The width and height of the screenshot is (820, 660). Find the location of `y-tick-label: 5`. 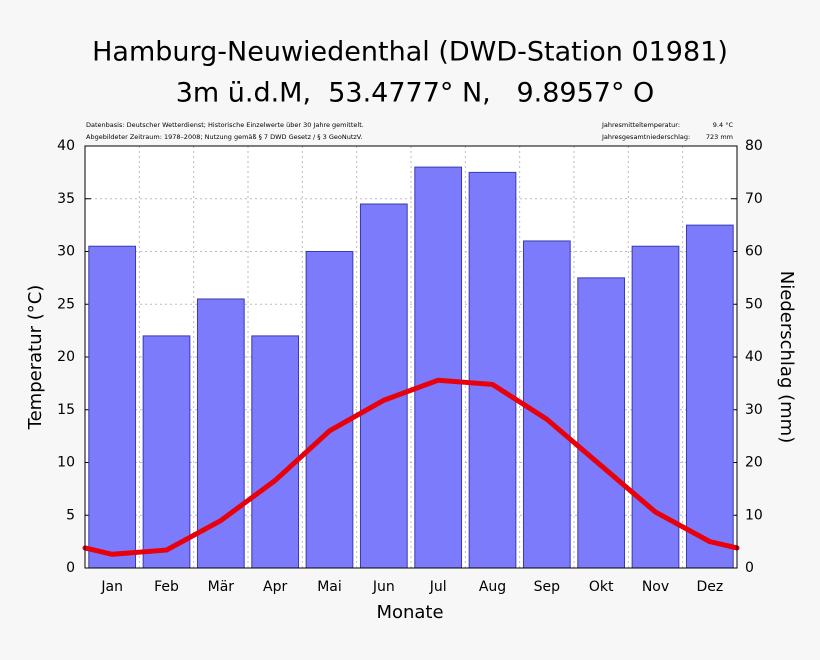

y-tick-label: 5 is located at coordinates (70, 515).